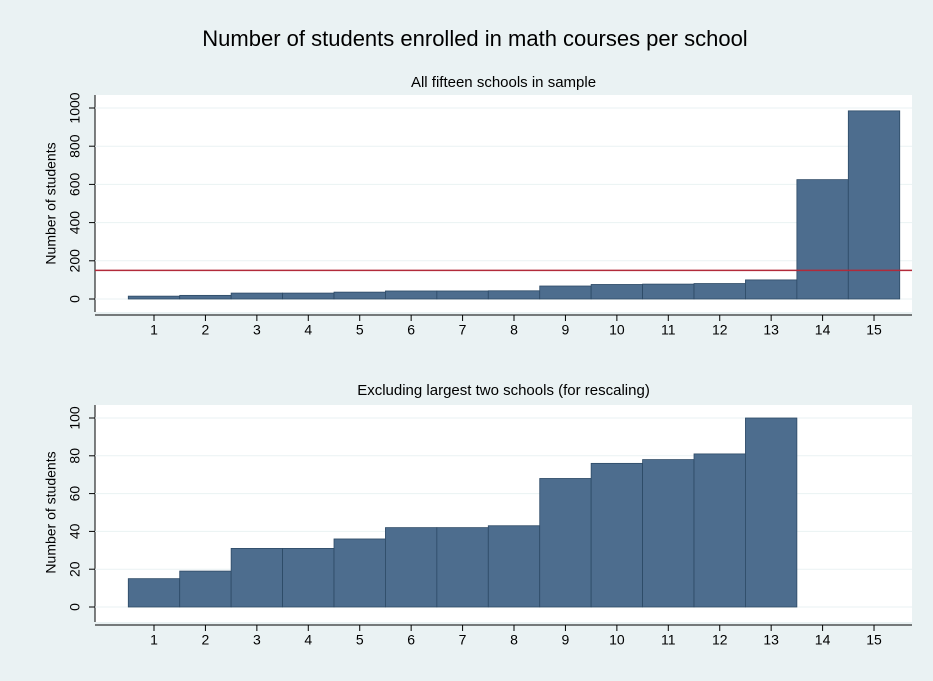 The image size is (933, 681). Describe the element at coordinates (75, 261) in the screenshot. I see `y-tick-label: 200` at that location.